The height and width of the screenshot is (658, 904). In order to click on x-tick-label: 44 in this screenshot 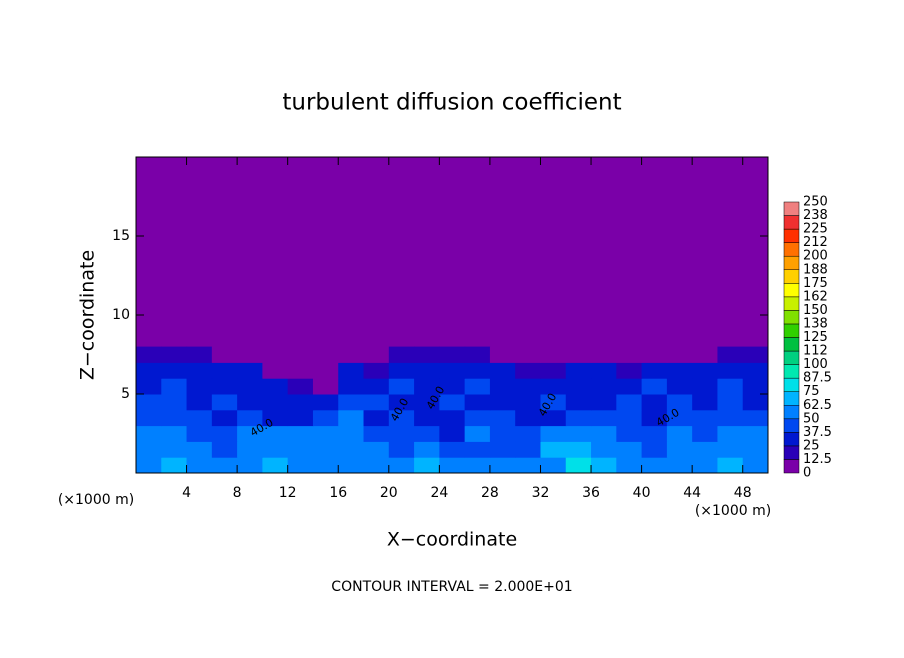, I will do `click(692, 493)`.